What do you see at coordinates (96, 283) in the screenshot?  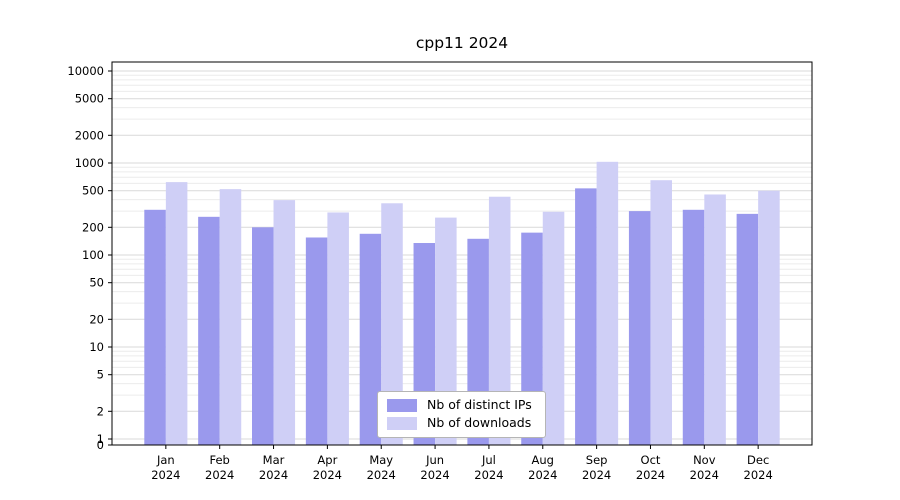 I see `y-tick-label: 50` at bounding box center [96, 283].